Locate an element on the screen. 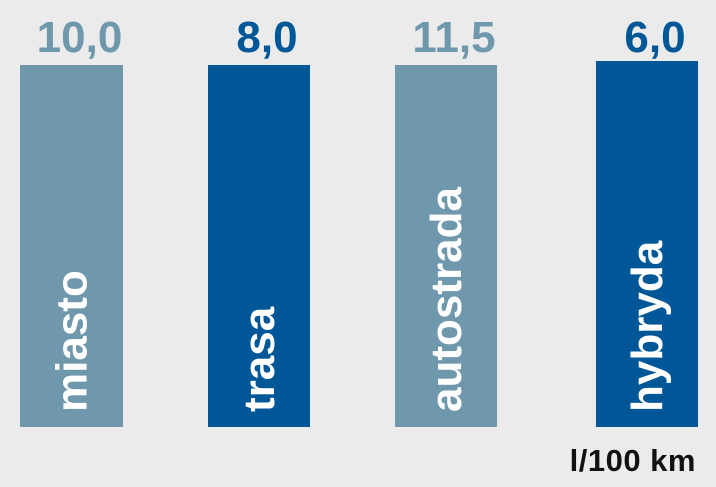 The image size is (716, 487). bar-miasto is located at coordinates (71, 246).